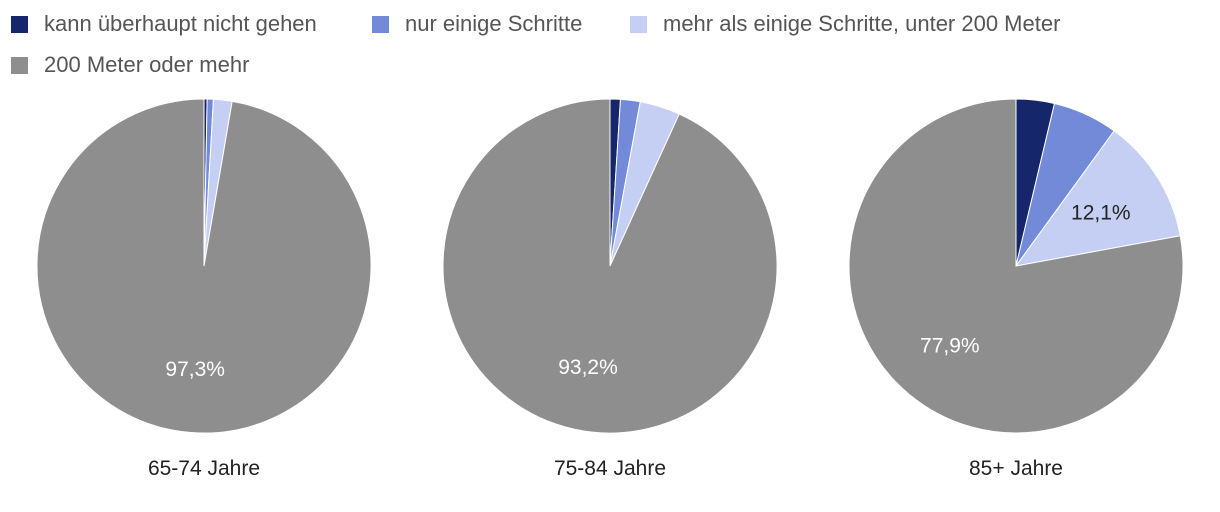 The height and width of the screenshot is (512, 1220). I want to click on legend-item: nur einige Schritte, so click(477, 24).